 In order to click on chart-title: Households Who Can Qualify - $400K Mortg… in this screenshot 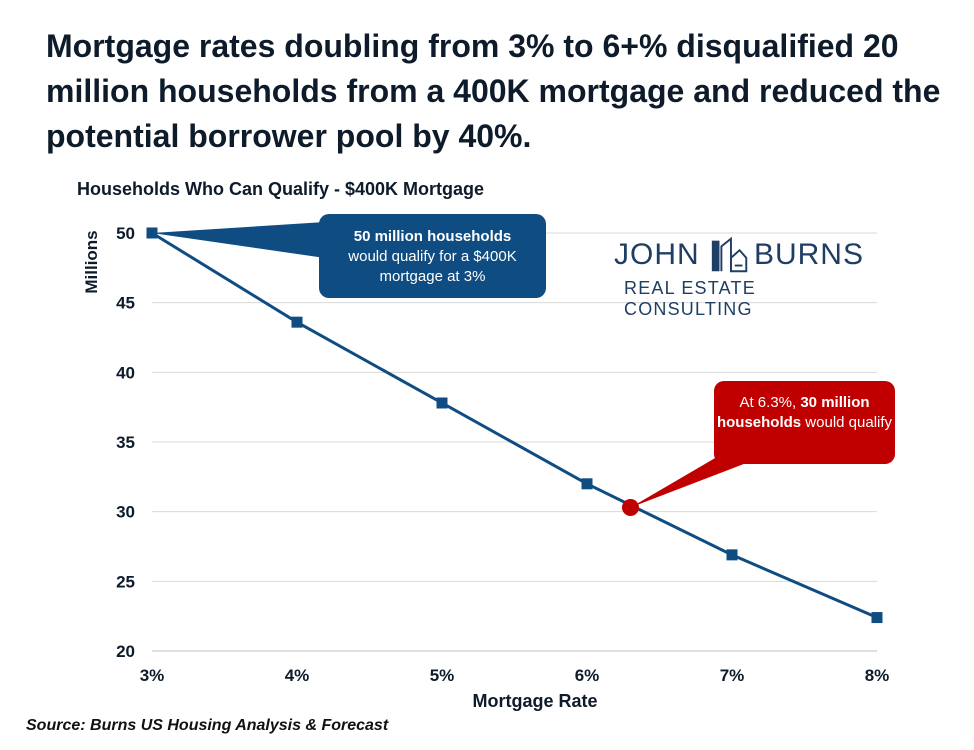, I will do `click(280, 189)`.